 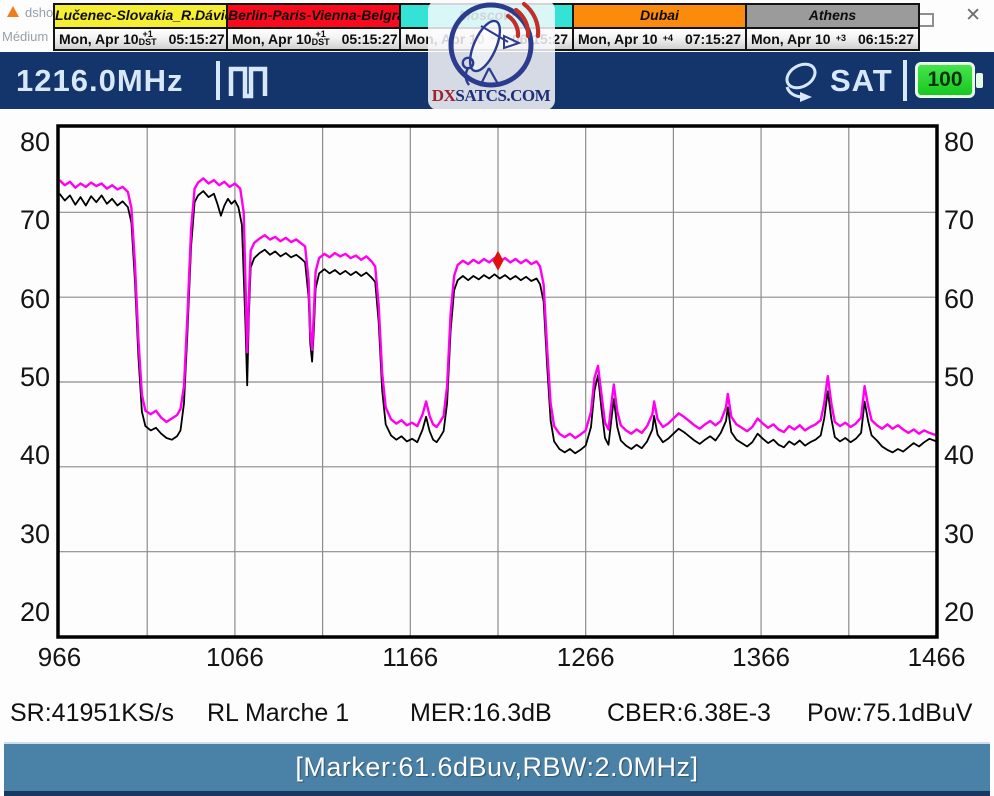 I want to click on sat-mode-label: SAT, so click(x=861, y=80).